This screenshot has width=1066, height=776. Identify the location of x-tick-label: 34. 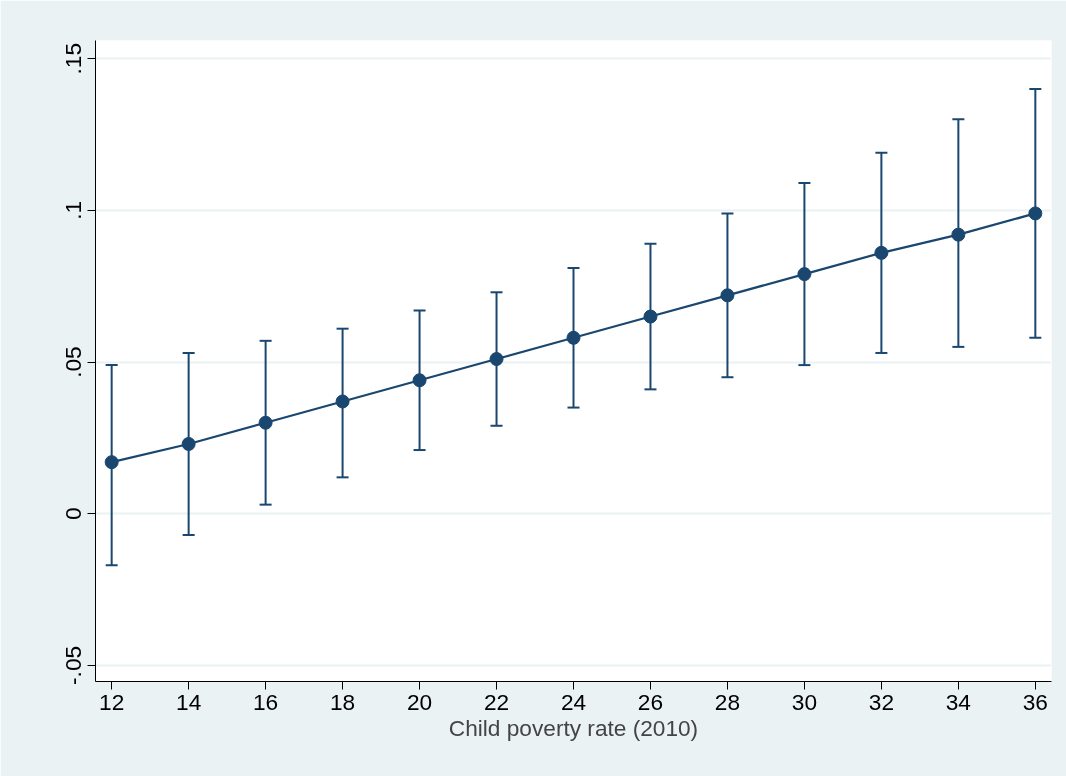
(958, 701).